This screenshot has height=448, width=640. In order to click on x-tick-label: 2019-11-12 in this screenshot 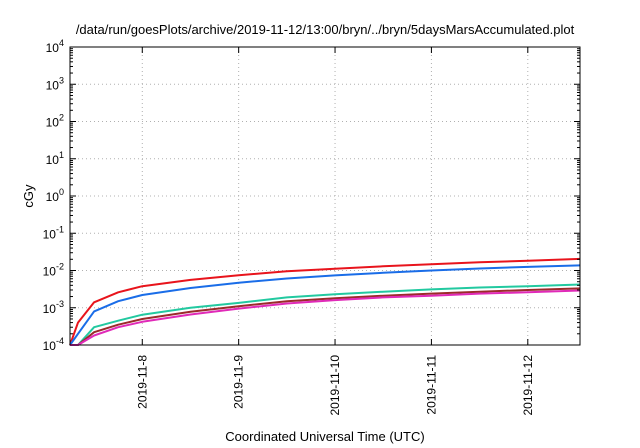, I will do `click(528, 385)`.